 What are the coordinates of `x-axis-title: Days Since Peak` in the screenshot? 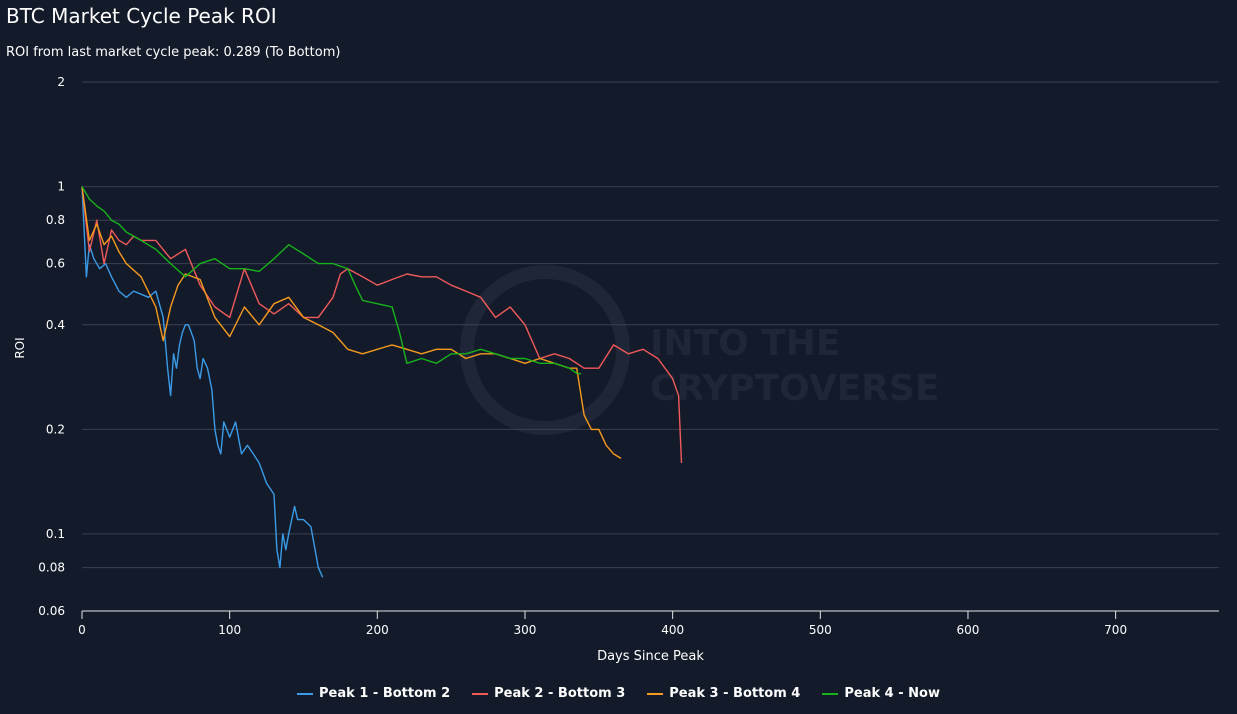 It's located at (650, 656).